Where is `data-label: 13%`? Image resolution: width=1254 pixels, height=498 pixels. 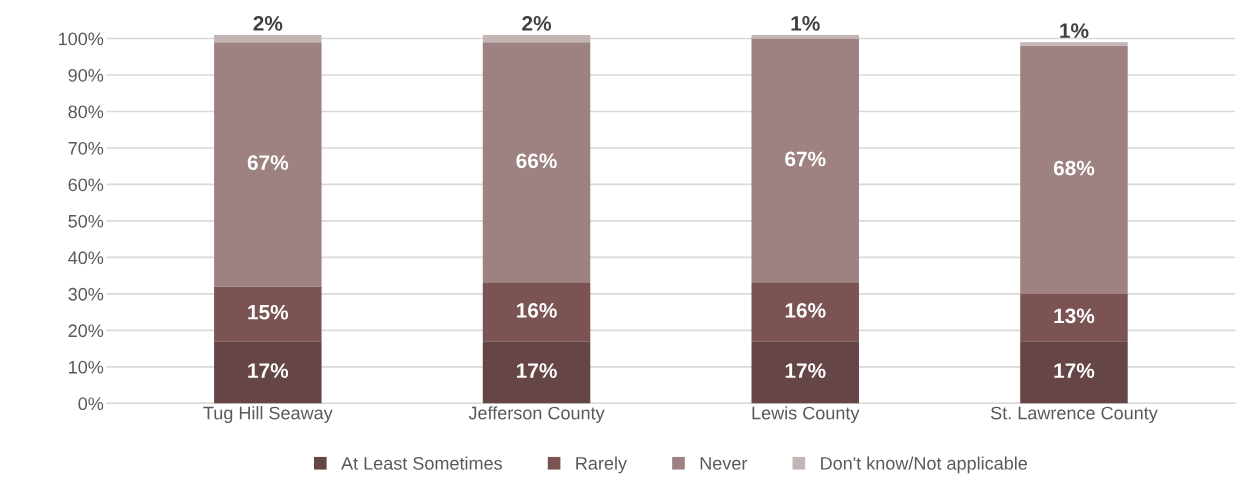
data-label: 13% is located at coordinates (1074, 316).